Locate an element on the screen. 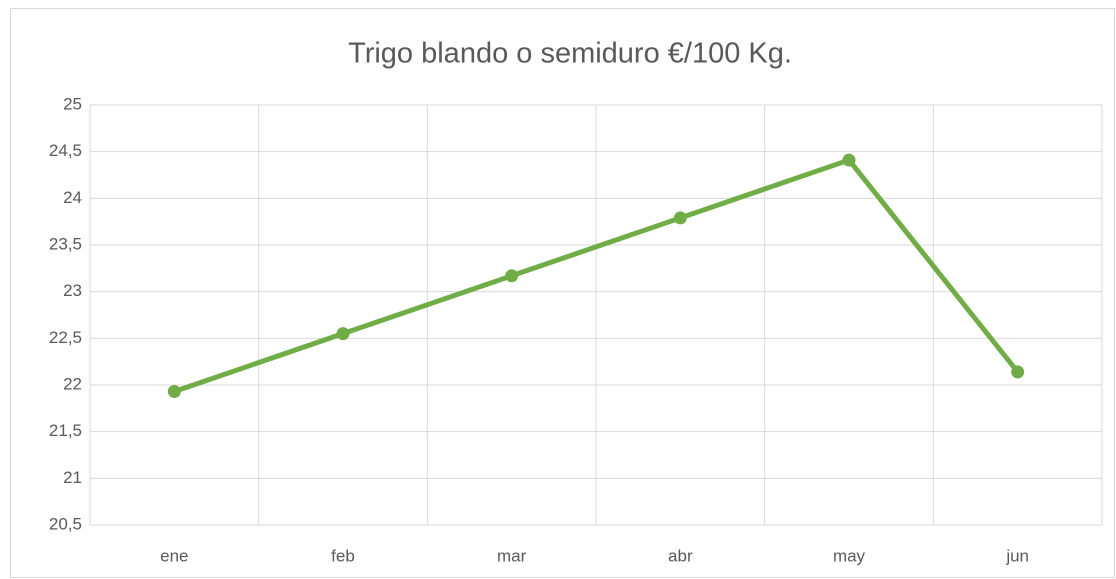  x-tick-label: feb is located at coordinates (343, 555).